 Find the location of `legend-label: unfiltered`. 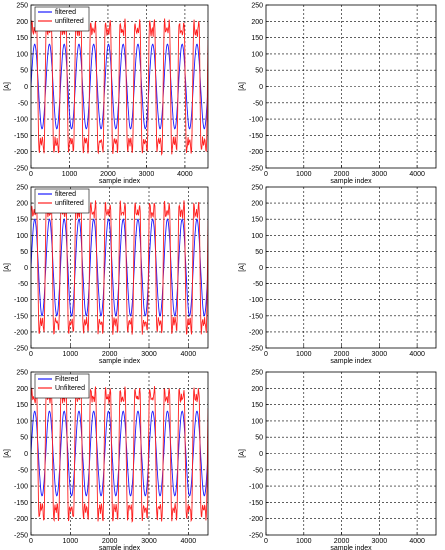

legend-label: unfiltered is located at coordinates (69, 21).